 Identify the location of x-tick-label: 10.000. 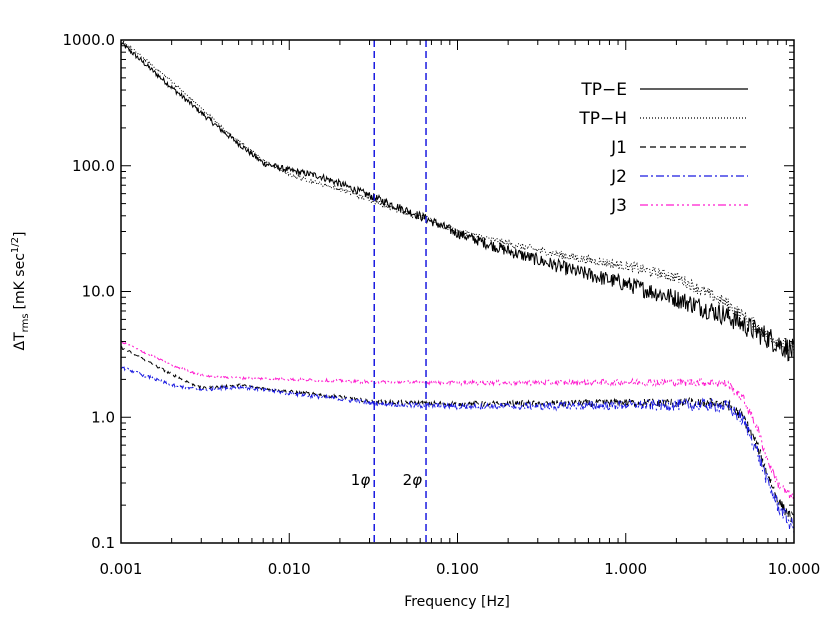
(794, 569).